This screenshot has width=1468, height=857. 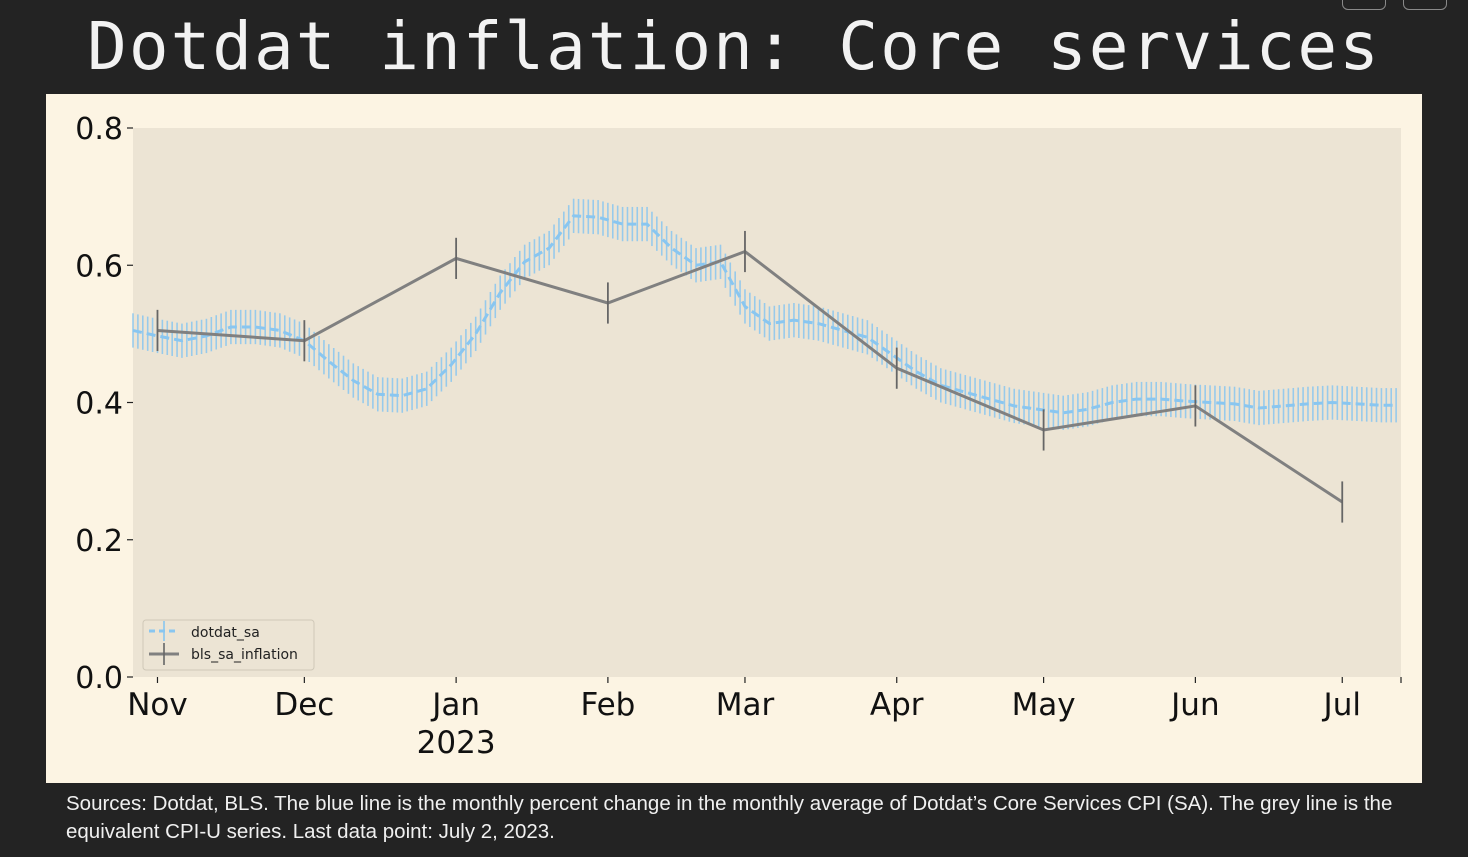 What do you see at coordinates (99, 404) in the screenshot?
I see `y-tick-label: 0.4` at bounding box center [99, 404].